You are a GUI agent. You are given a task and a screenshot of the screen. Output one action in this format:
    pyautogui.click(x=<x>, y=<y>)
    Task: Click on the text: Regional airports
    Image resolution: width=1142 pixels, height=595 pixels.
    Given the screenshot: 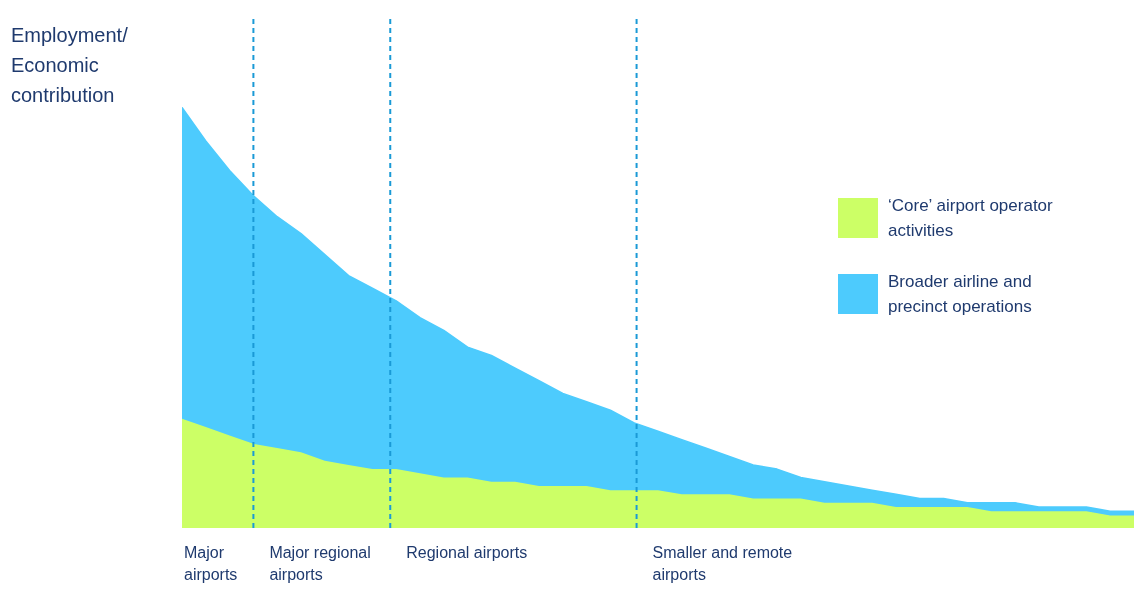 What is the action you would take?
    pyautogui.click(x=467, y=553)
    